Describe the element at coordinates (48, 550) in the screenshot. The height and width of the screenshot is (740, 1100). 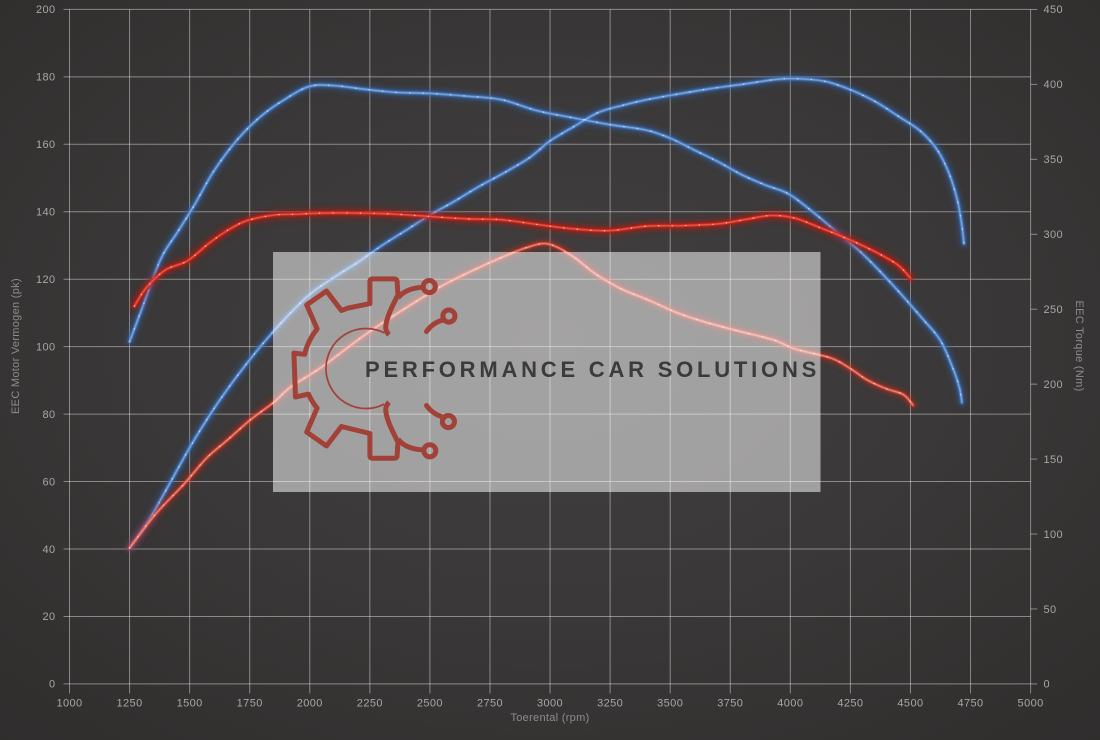
I see `svg-text: 40` at that location.